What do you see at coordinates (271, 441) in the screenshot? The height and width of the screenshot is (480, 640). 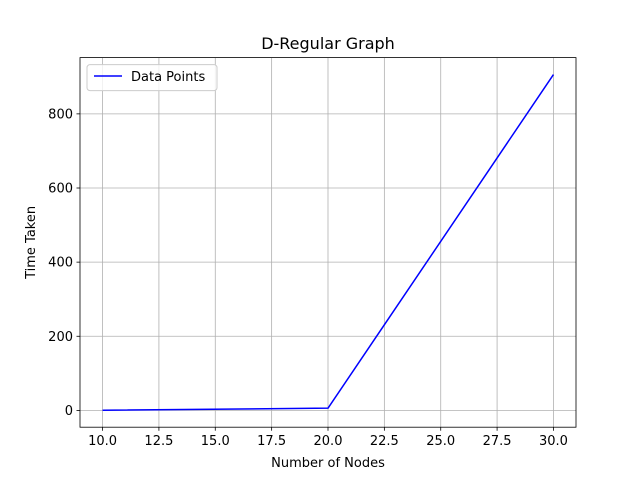 I see `x-tick-label: 17.5` at bounding box center [271, 441].